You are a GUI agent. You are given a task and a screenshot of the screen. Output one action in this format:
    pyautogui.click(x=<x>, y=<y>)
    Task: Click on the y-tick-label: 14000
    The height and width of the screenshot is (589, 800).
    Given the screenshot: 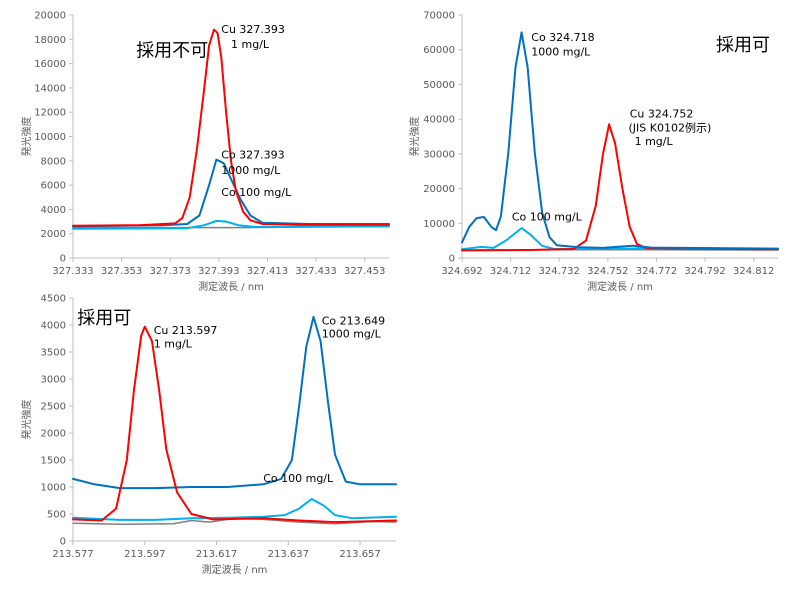 What is the action you would take?
    pyautogui.click(x=50, y=88)
    